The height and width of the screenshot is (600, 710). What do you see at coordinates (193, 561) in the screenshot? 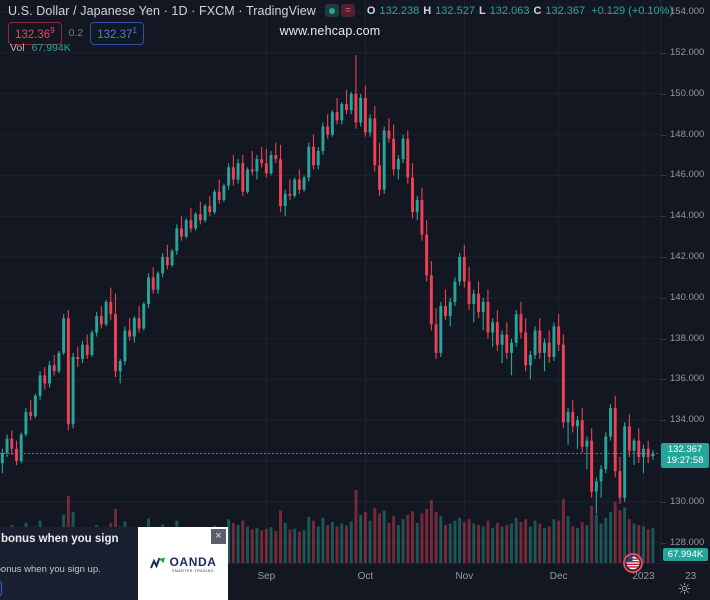
I see `oanda-brand-name: OANDA` at bounding box center [193, 561].